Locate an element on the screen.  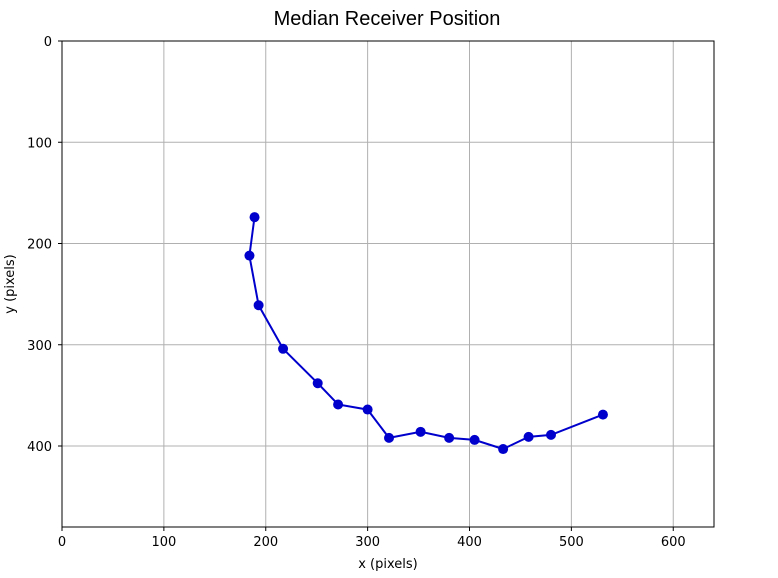
x-tick-label: 300 is located at coordinates (367, 542).